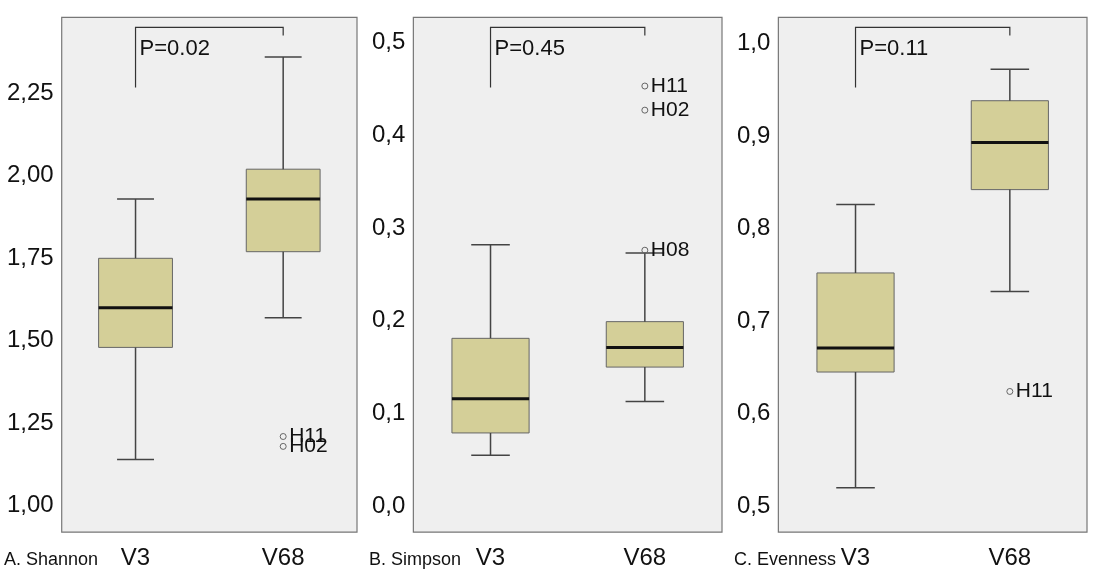 This screenshot has height=581, width=1095. Describe the element at coordinates (753, 227) in the screenshot. I see `y-tick-label: 0,8` at that location.